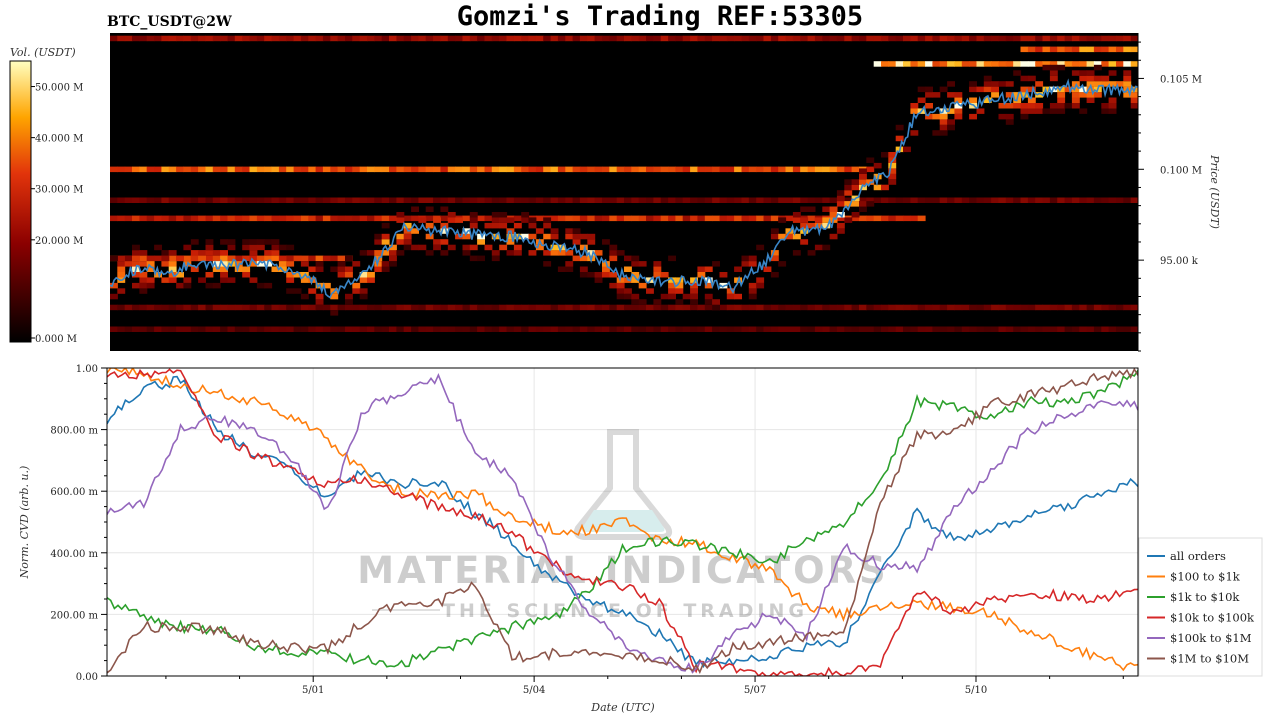 The width and height of the screenshot is (1280, 724). Describe the element at coordinates (755, 690) in the screenshot. I see `x-tick-label: 5/07` at that location.